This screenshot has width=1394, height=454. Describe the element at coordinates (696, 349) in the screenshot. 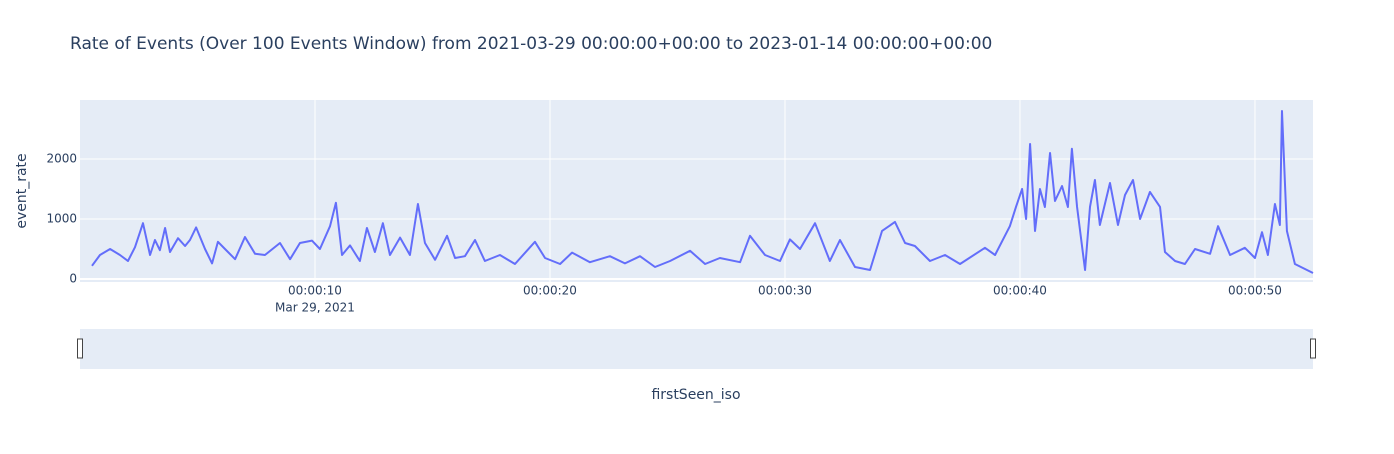

I see `range-slider` at that location.